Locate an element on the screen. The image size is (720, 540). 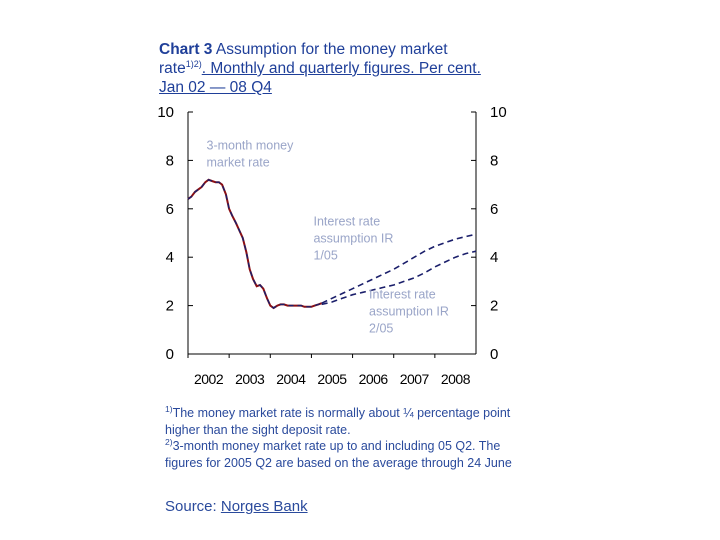
y-tick-label-right: 6 is located at coordinates (494, 209).